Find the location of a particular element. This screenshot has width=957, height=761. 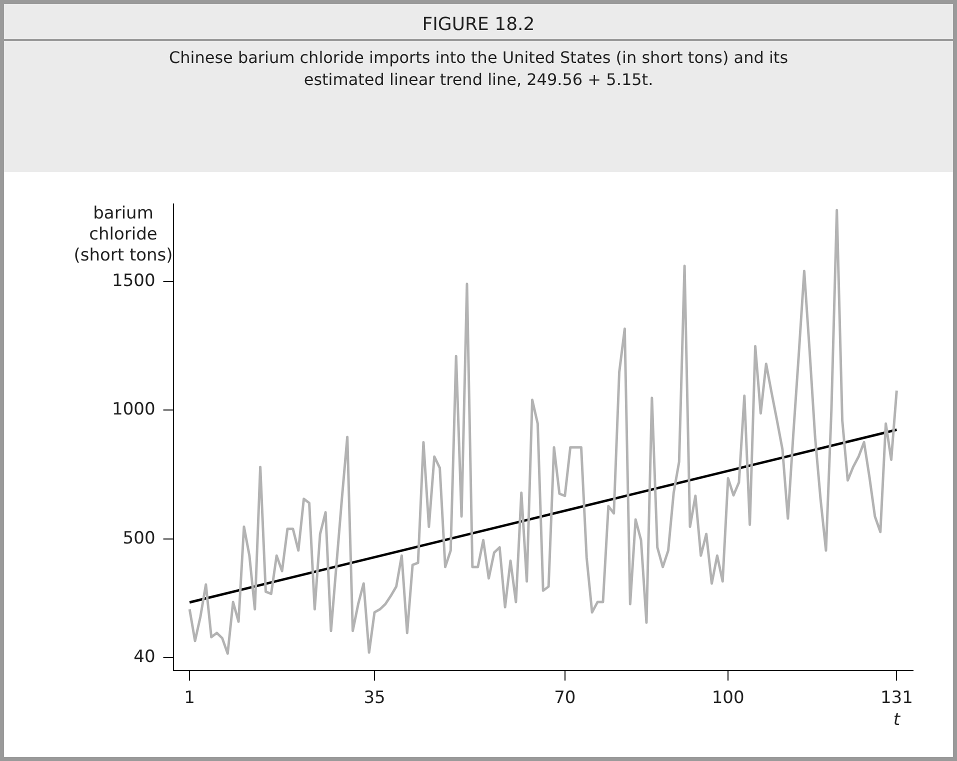

x-tick-label: 70 is located at coordinates (565, 698).